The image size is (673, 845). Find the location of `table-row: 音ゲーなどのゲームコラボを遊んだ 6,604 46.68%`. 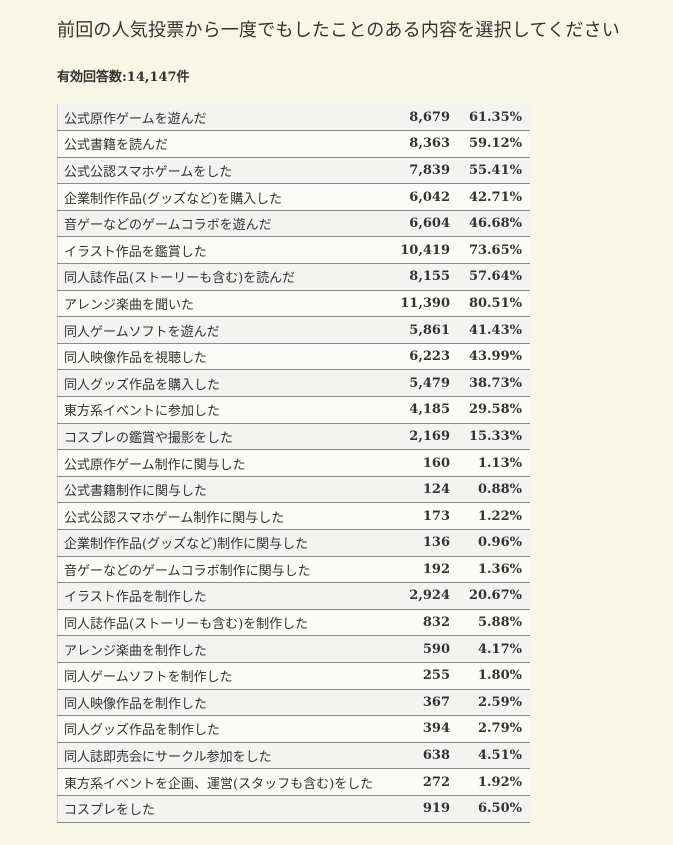

table-row: 音ゲーなどのゲームコラボを遊んだ 6,604 46.68% is located at coordinates (293, 224).